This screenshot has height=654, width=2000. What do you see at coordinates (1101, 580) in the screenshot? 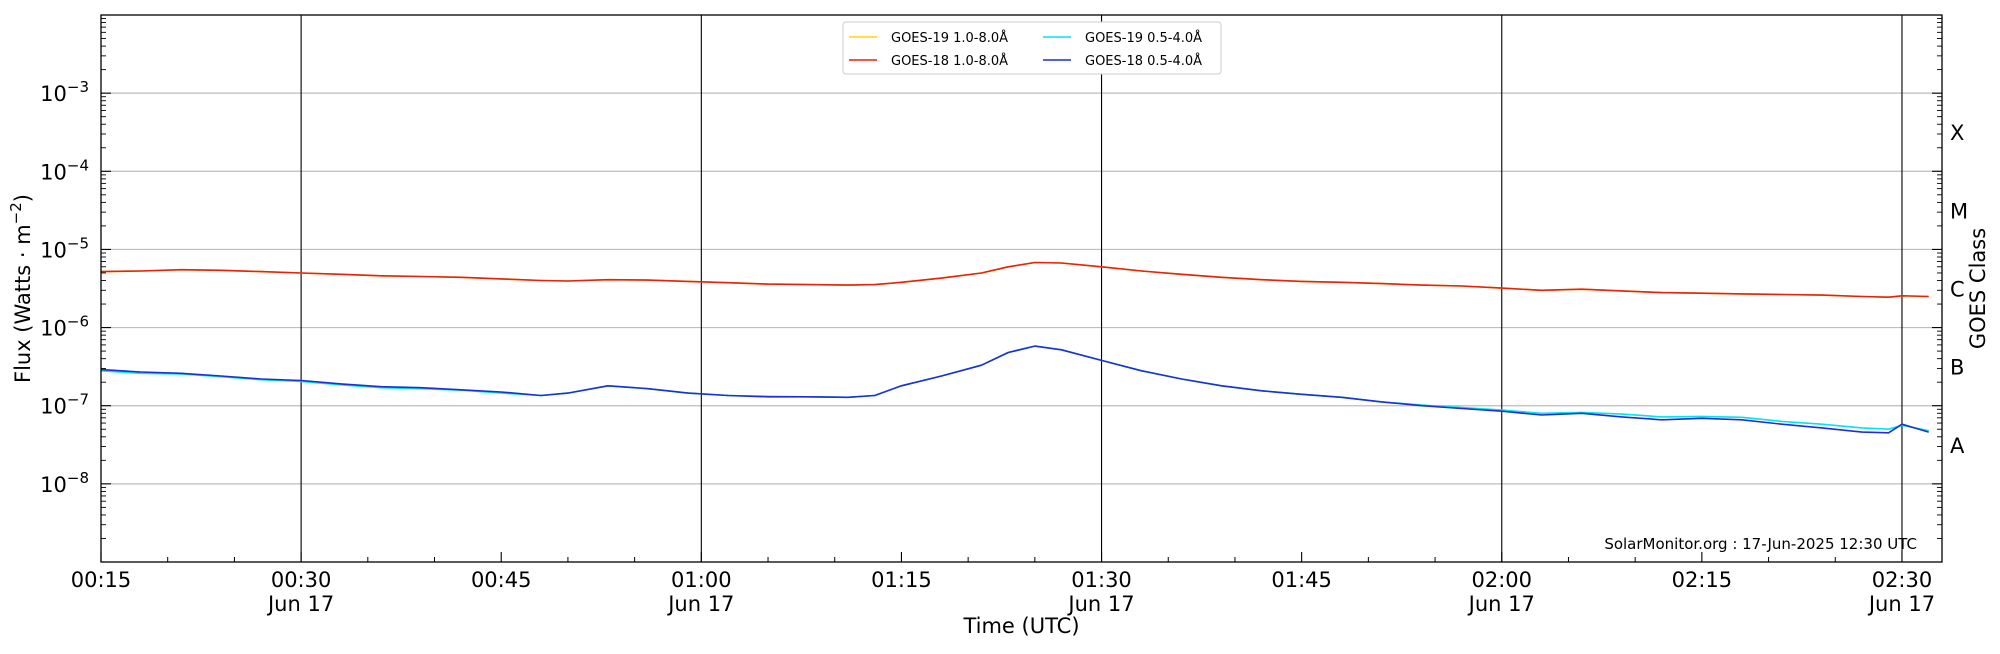
I see `x-tick-label: 01:30` at bounding box center [1101, 580].